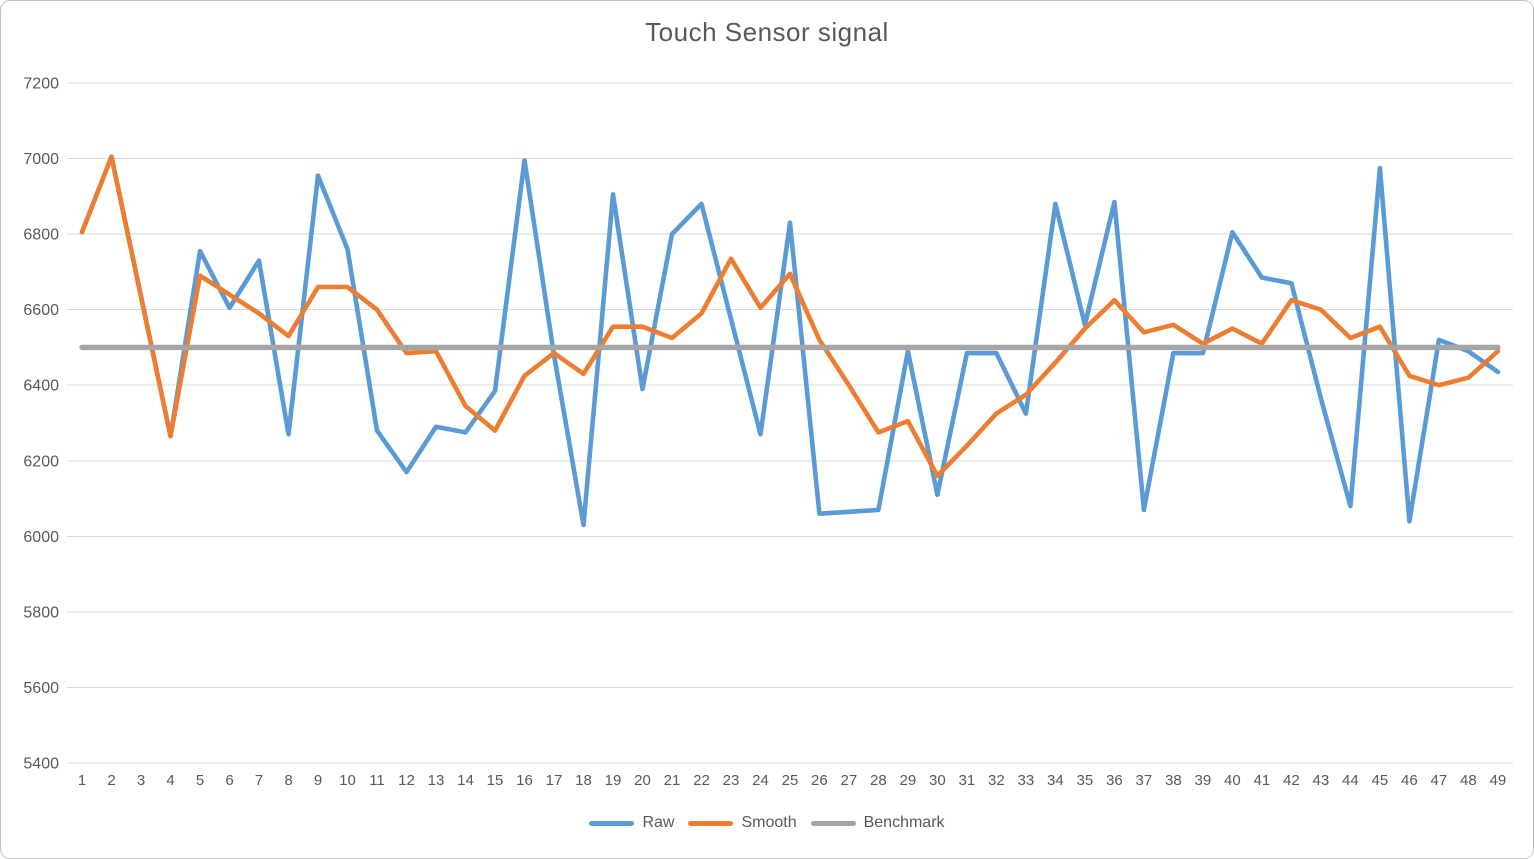 The height and width of the screenshot is (859, 1534). Describe the element at coordinates (904, 822) in the screenshot. I see `legend-label-benchmark: Benchmark` at that location.